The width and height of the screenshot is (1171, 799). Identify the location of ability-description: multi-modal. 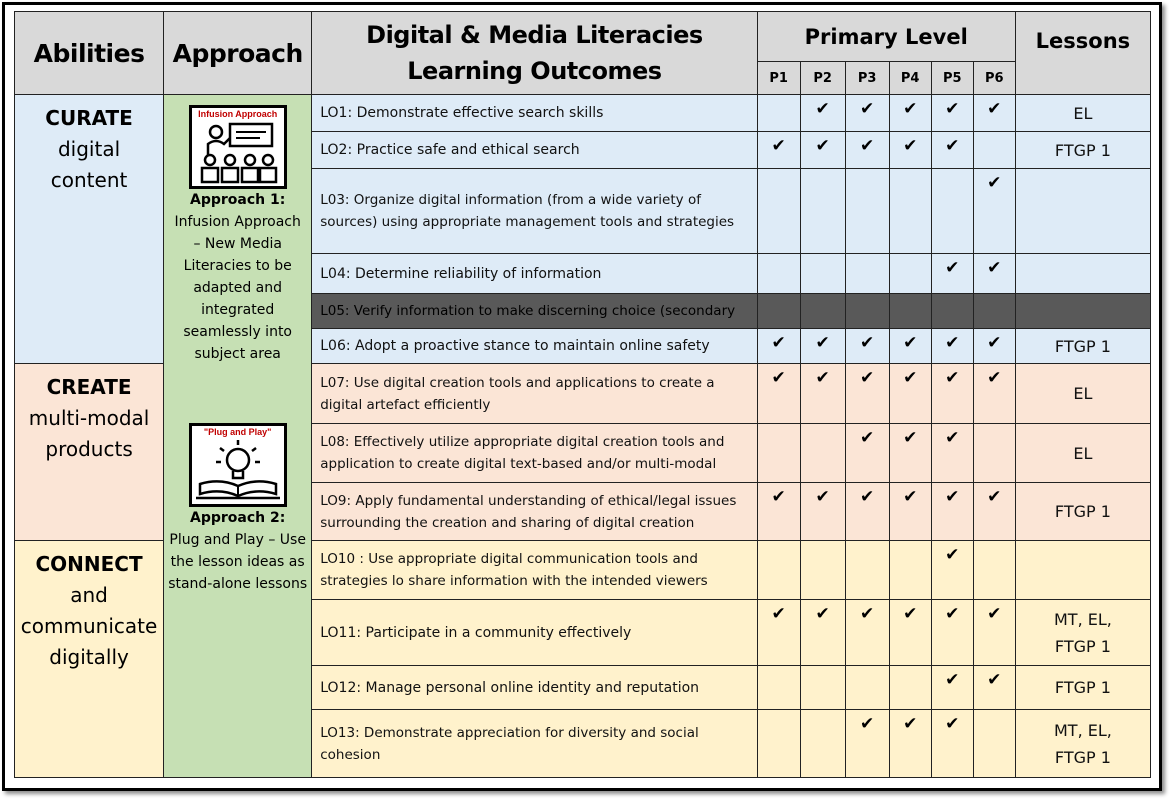
(89, 418).